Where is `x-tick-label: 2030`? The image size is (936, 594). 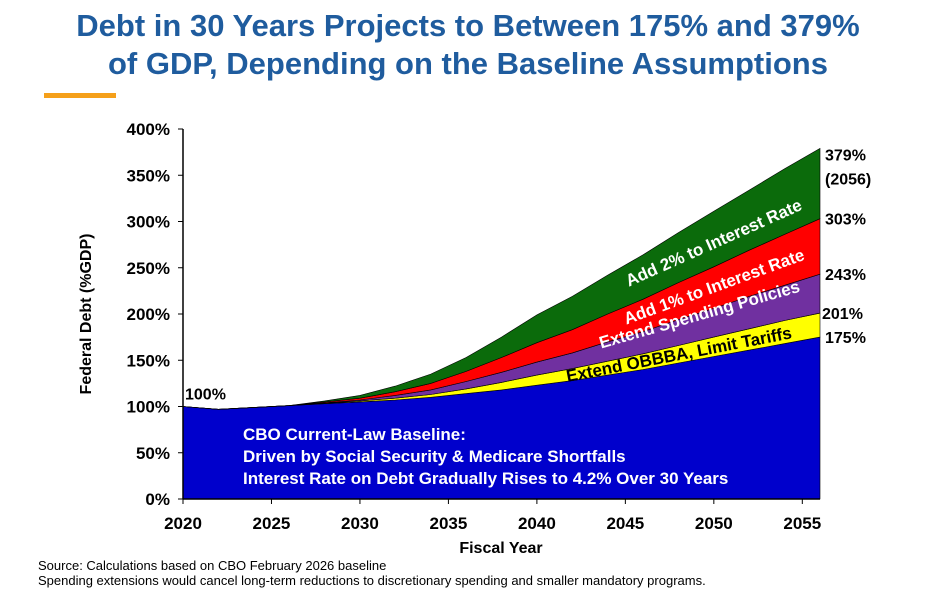
x-tick-label: 2030 is located at coordinates (360, 523).